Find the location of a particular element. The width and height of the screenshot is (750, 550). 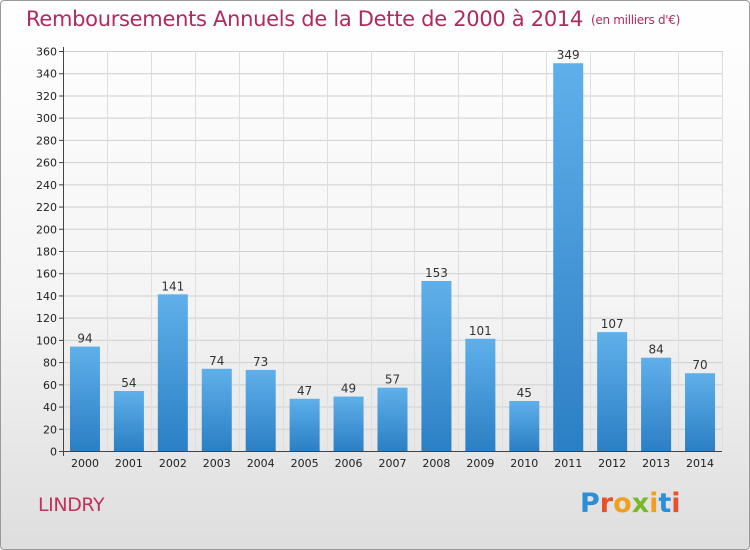

bar-2008 is located at coordinates (436, 366).